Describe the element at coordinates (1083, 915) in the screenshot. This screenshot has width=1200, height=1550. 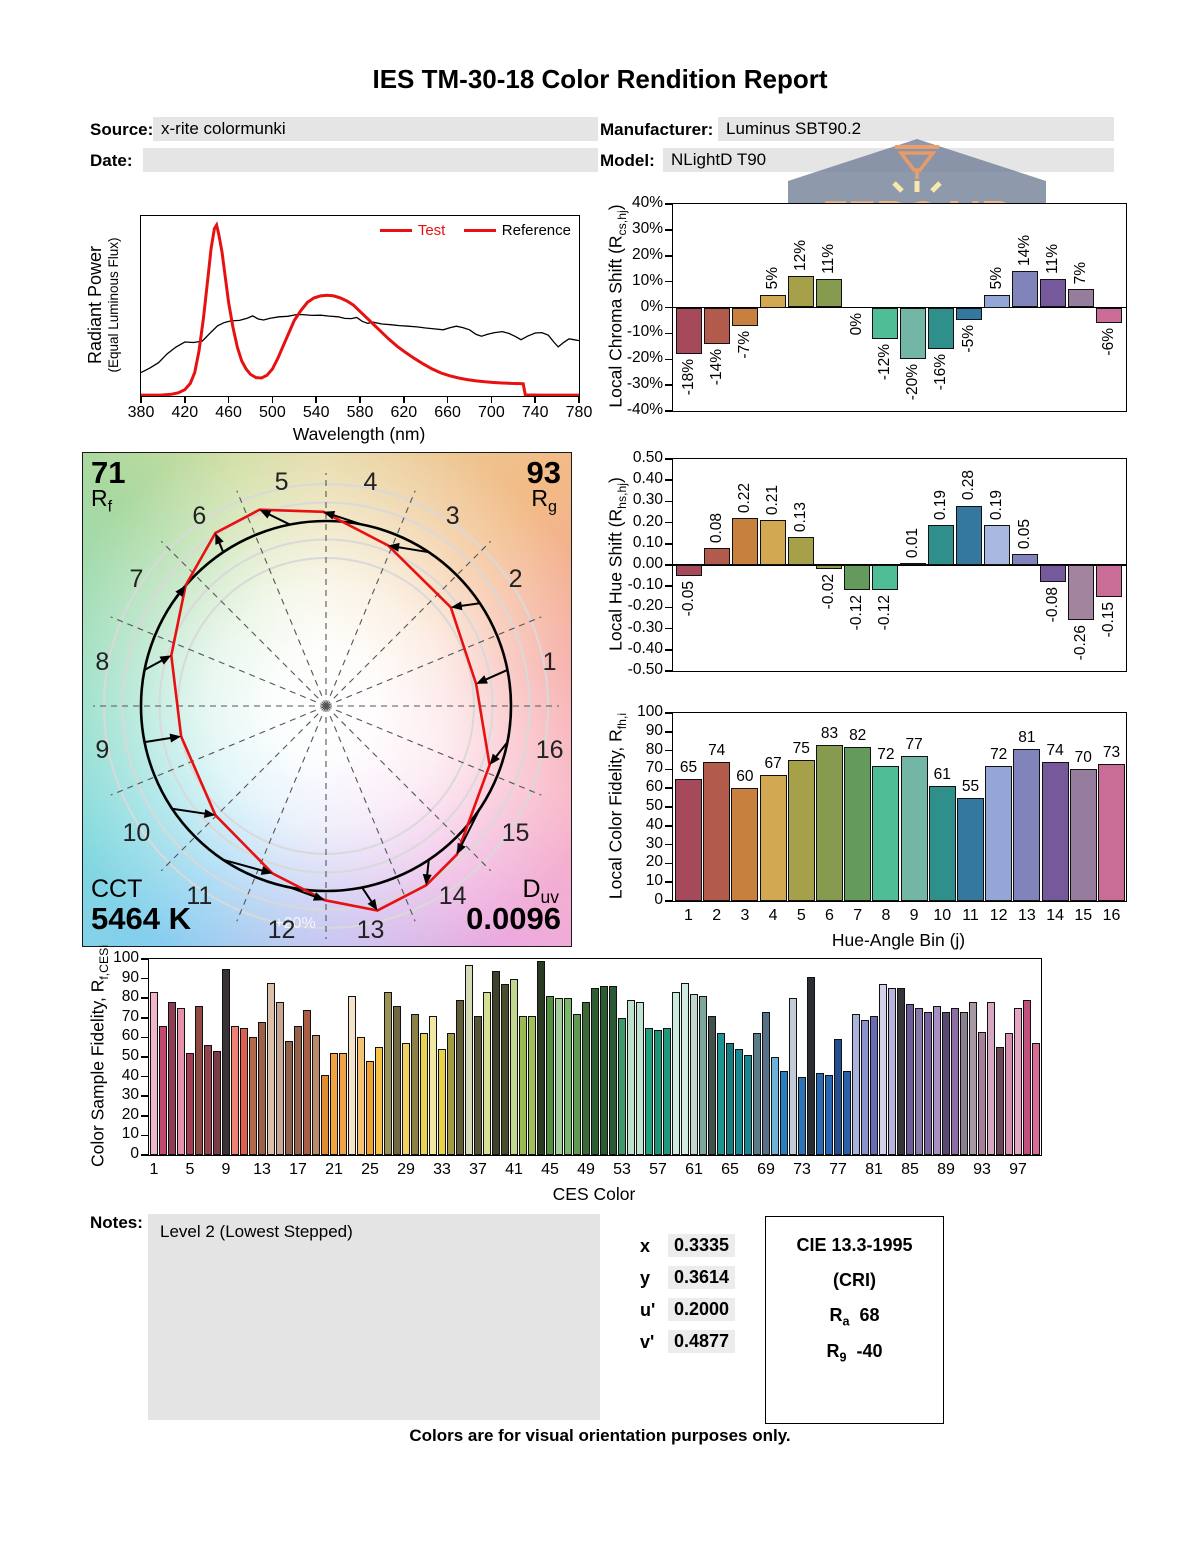
I see `x-tick-label: 15` at that location.